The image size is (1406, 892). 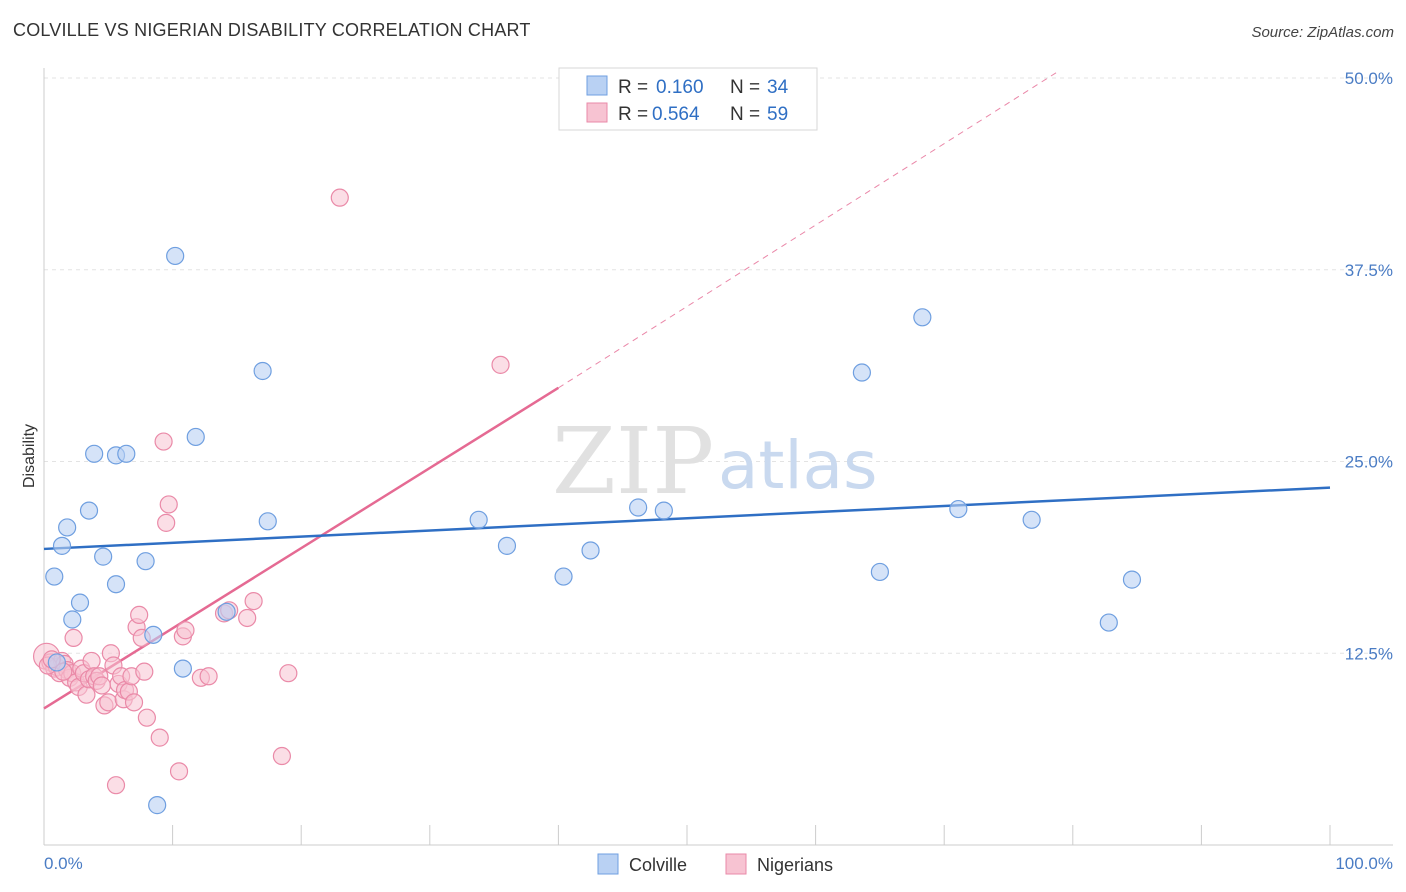 What do you see at coordinates (633, 461) in the screenshot?
I see `watermark-zip: ZIP` at bounding box center [633, 461].